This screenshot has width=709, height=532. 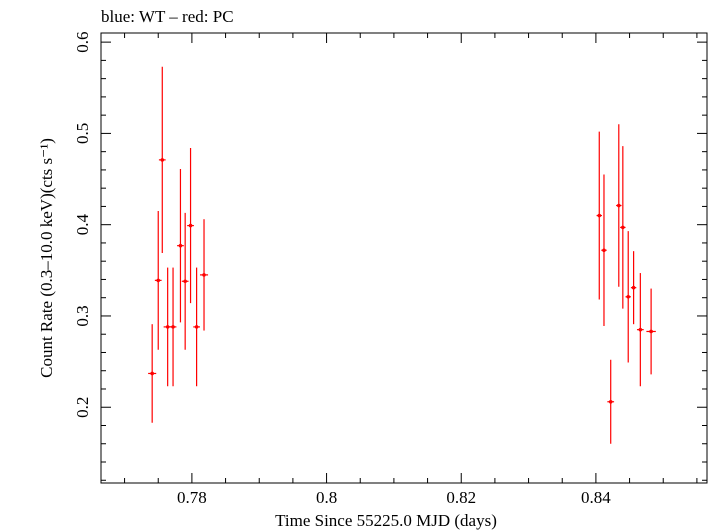 I want to click on x-tick-label: 0.8, so click(x=326, y=497).